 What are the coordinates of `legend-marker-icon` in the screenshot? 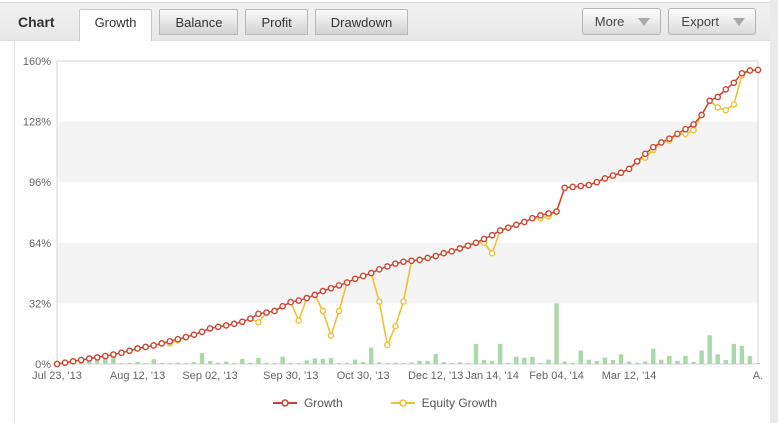 It's located at (284, 403).